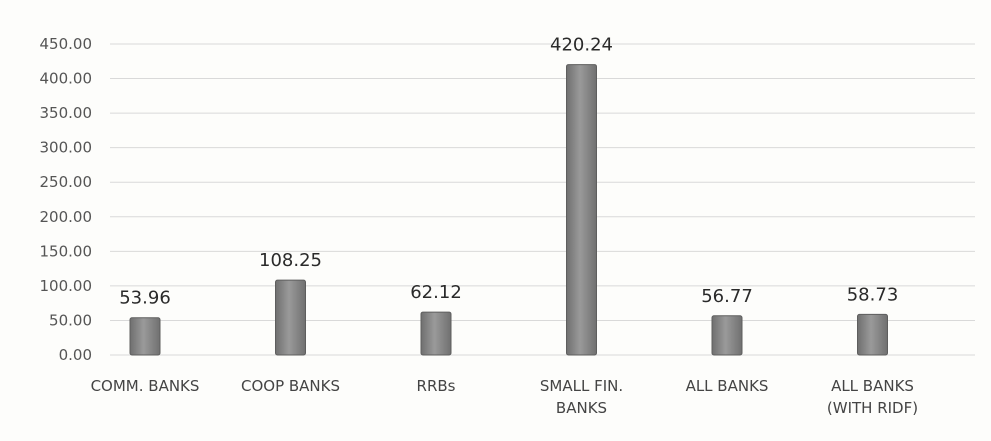 This screenshot has width=991, height=441. I want to click on y-tick-label: 400.00, so click(66, 79).